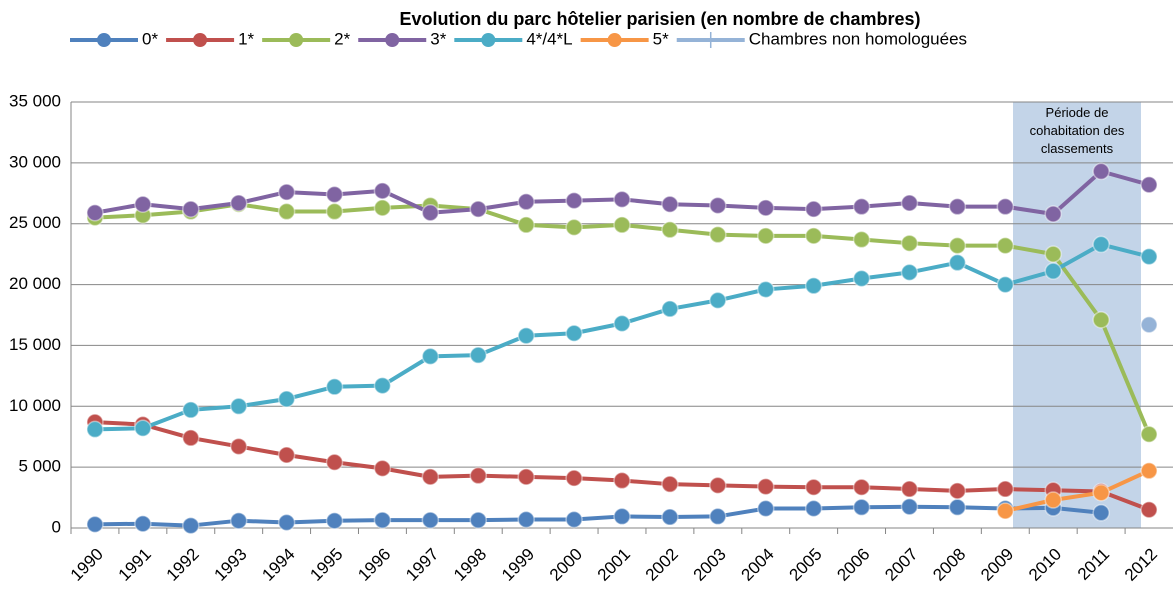  I want to click on x-tick-label: 1993, so click(231, 565).